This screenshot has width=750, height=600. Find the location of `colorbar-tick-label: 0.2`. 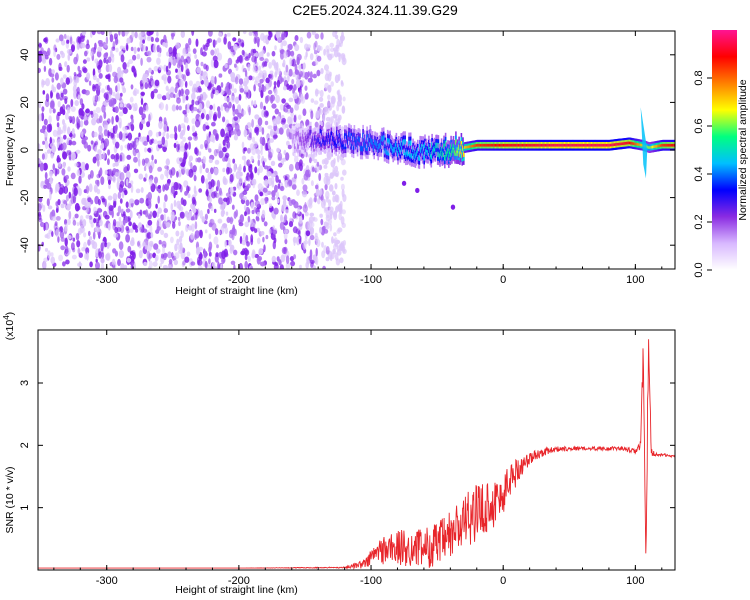

colorbar-tick-label: 0.2 is located at coordinates (699, 221).